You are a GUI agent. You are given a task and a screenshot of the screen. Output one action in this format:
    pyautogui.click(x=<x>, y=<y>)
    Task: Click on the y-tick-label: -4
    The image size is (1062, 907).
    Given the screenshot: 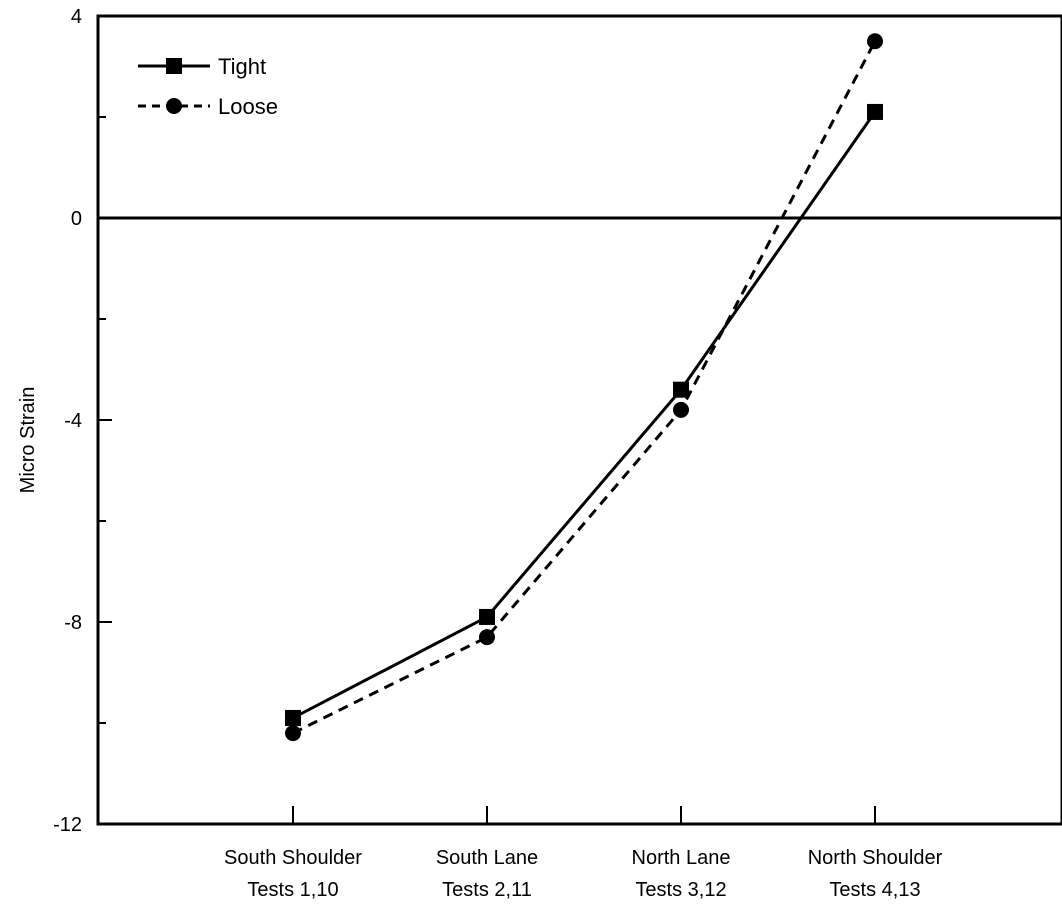 What is the action you would take?
    pyautogui.click(x=73, y=421)
    